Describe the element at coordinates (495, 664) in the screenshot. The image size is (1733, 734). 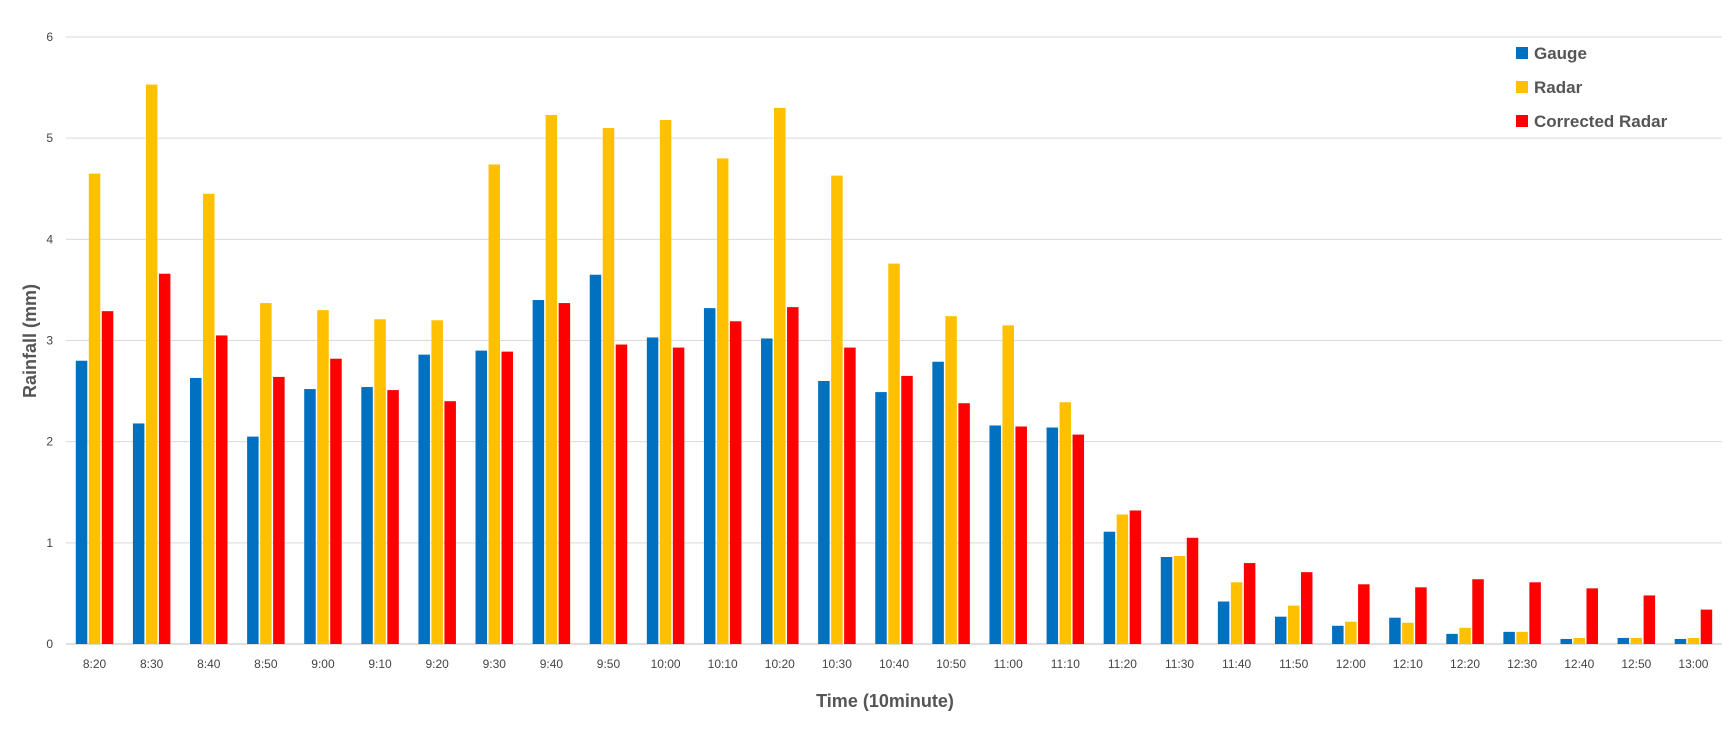
I see `x-tick-label: 9:30` at that location.